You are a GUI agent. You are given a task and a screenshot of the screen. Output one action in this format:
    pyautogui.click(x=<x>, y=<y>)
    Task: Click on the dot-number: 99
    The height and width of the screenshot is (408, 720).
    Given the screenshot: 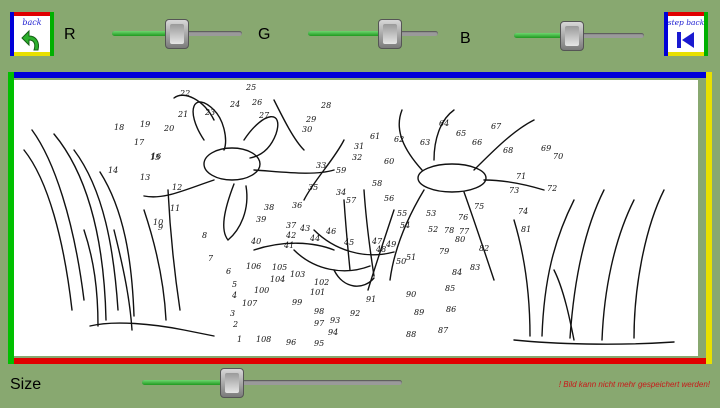 What is the action you would take?
    pyautogui.click(x=297, y=302)
    